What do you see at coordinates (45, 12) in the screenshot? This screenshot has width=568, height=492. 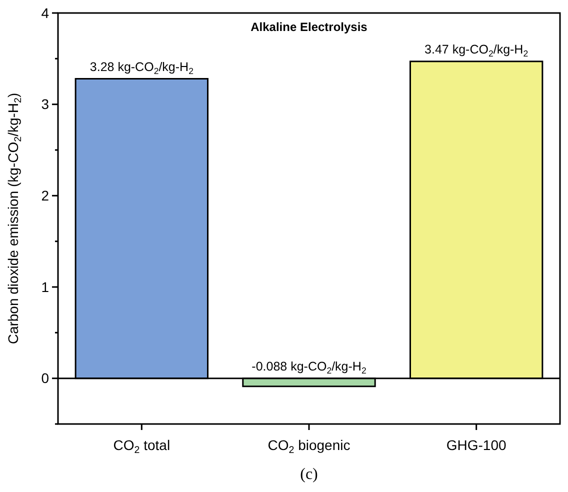 I see `y-tick-label: 4` at bounding box center [45, 12].